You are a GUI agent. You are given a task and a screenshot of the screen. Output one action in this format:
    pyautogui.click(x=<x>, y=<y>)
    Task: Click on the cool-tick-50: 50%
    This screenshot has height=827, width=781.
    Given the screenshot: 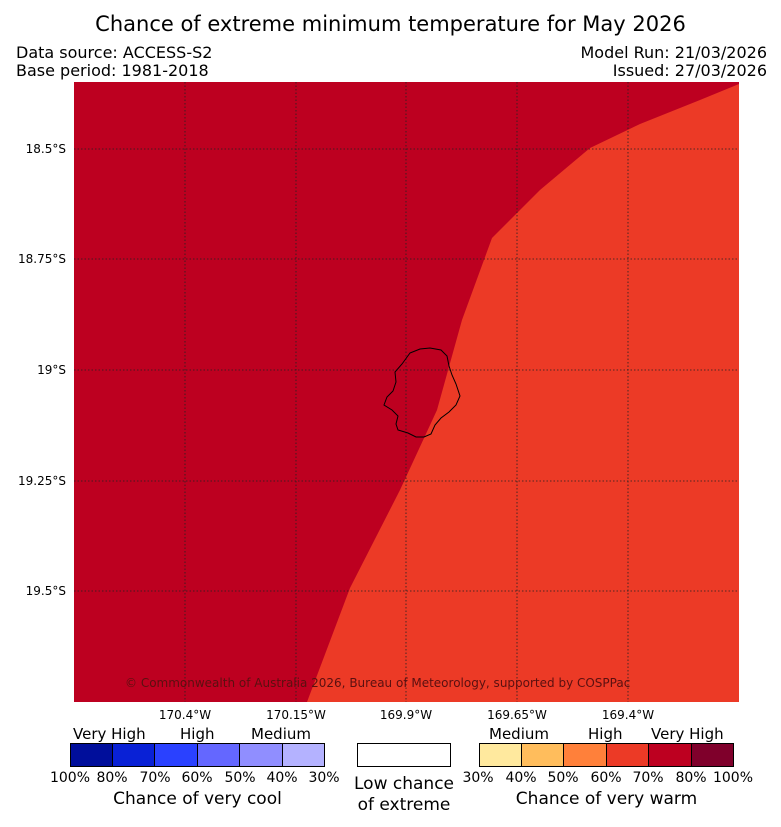 What is the action you would take?
    pyautogui.click(x=240, y=778)
    